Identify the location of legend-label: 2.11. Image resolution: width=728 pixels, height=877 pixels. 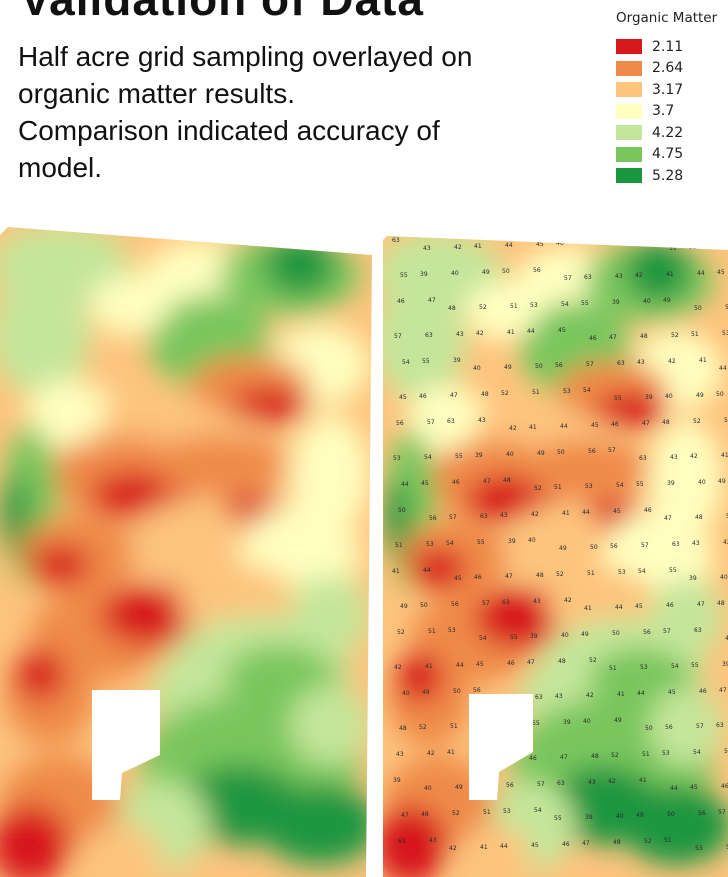
(668, 46).